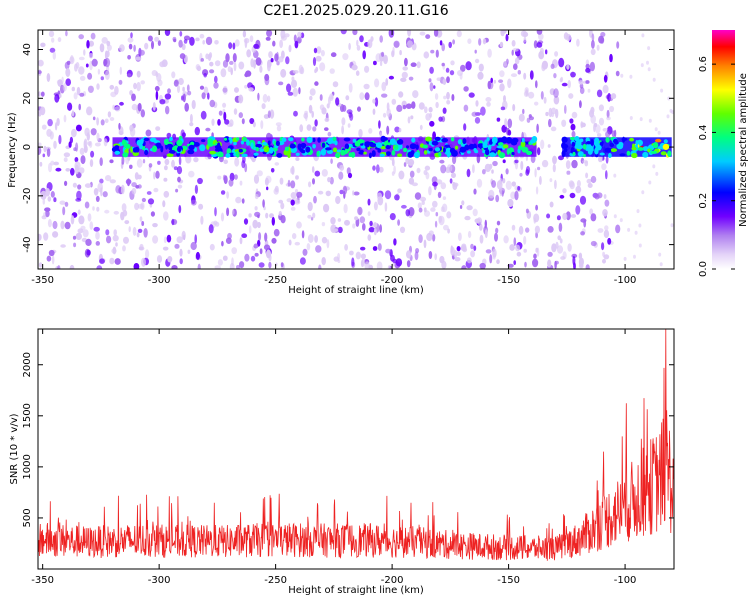  Describe the element at coordinates (392, 580) in the screenshot. I see `snr-x-tick-label: -200` at that location.